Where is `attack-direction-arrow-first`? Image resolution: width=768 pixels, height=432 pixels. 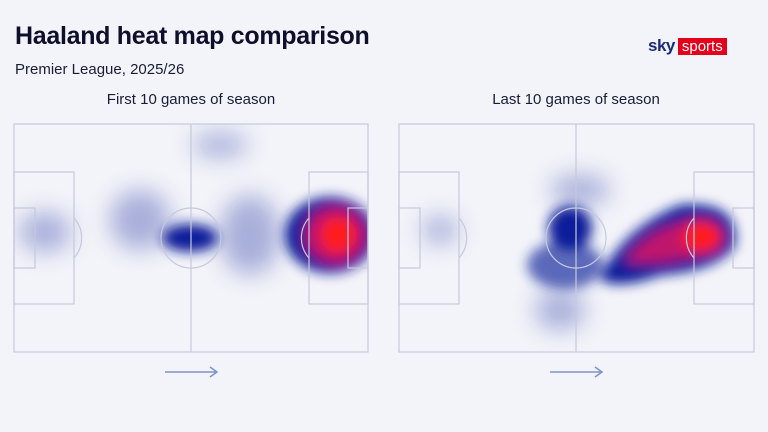
attack-direction-arrow-first is located at coordinates (192, 372).